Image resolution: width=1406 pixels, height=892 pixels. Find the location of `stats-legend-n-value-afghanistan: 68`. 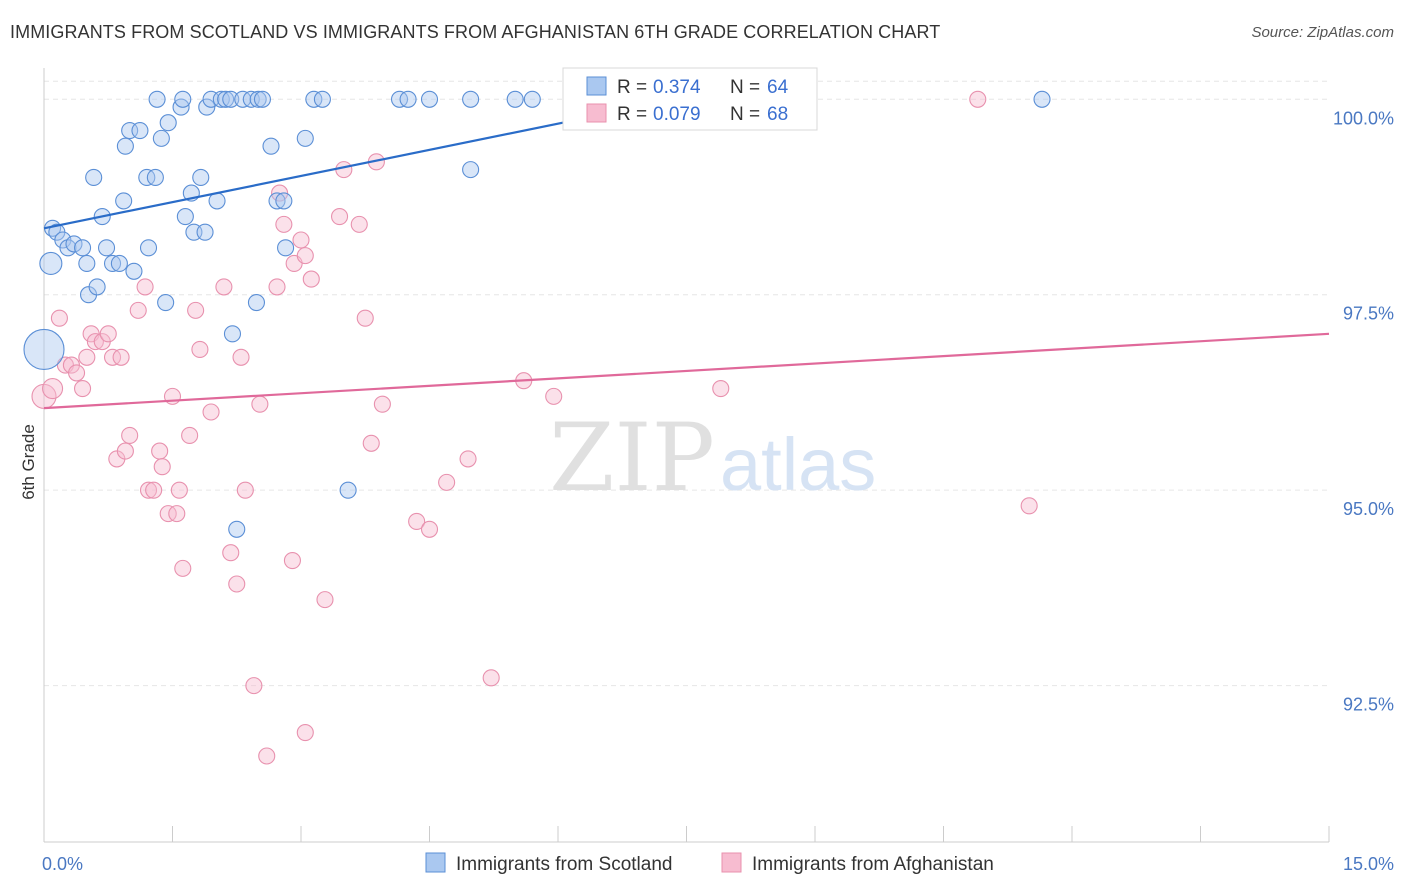

stats-legend-n-value-afghanistan: 68 is located at coordinates (777, 114).